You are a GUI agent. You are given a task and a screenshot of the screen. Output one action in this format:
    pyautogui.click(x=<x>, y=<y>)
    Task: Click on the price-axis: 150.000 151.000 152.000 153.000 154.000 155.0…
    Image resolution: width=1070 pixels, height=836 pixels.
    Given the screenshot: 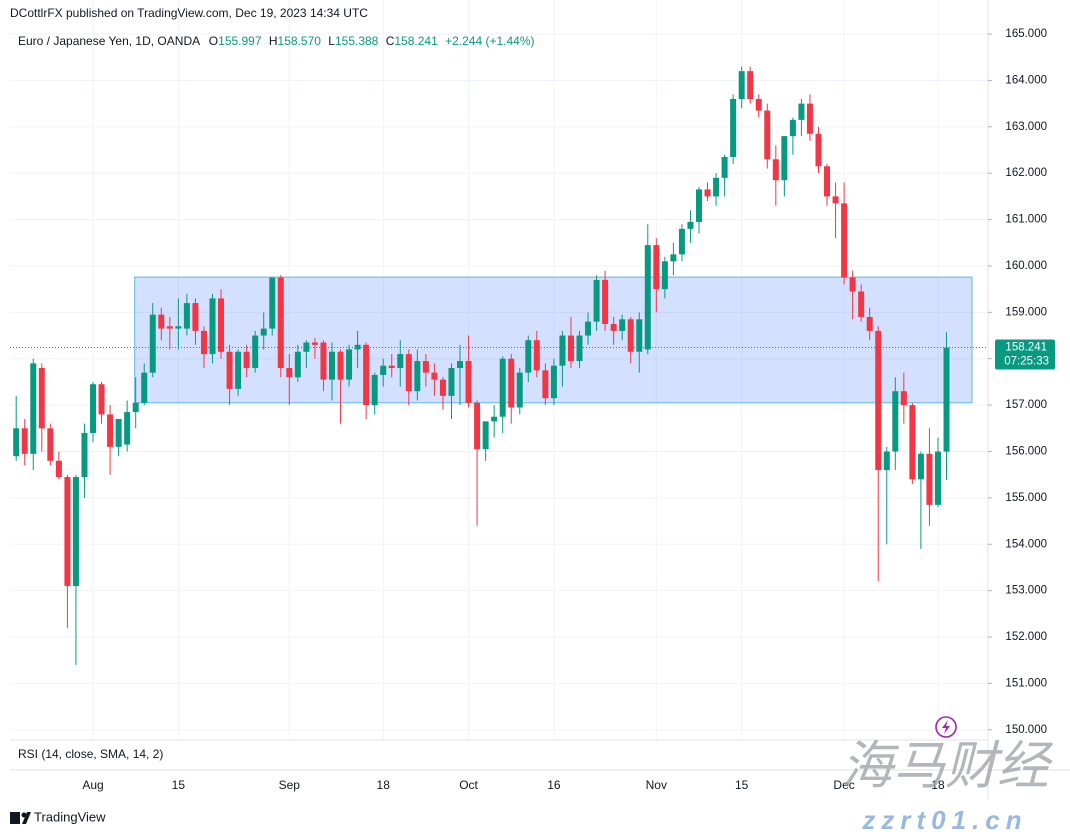 What is the action you would take?
    pyautogui.click(x=1017, y=382)
    